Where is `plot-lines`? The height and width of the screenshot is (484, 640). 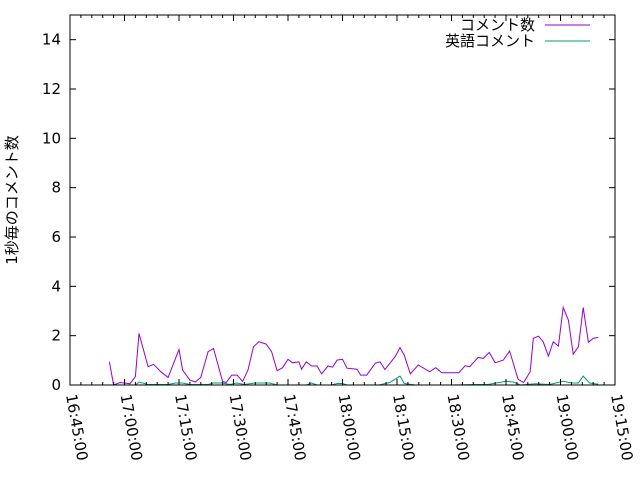 plot-lines is located at coordinates (353, 345).